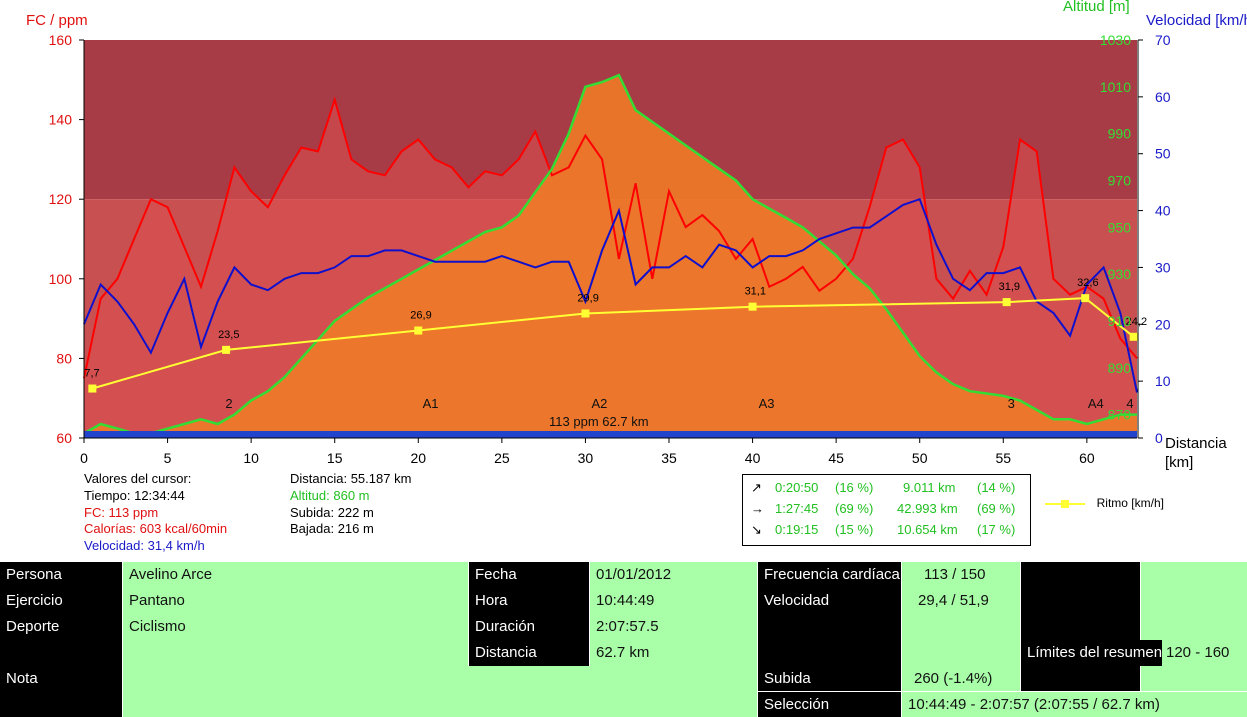 The height and width of the screenshot is (717, 1247). Describe the element at coordinates (756, 487) in the screenshot. I see `arrow-up-right-icon: ↗` at that location.